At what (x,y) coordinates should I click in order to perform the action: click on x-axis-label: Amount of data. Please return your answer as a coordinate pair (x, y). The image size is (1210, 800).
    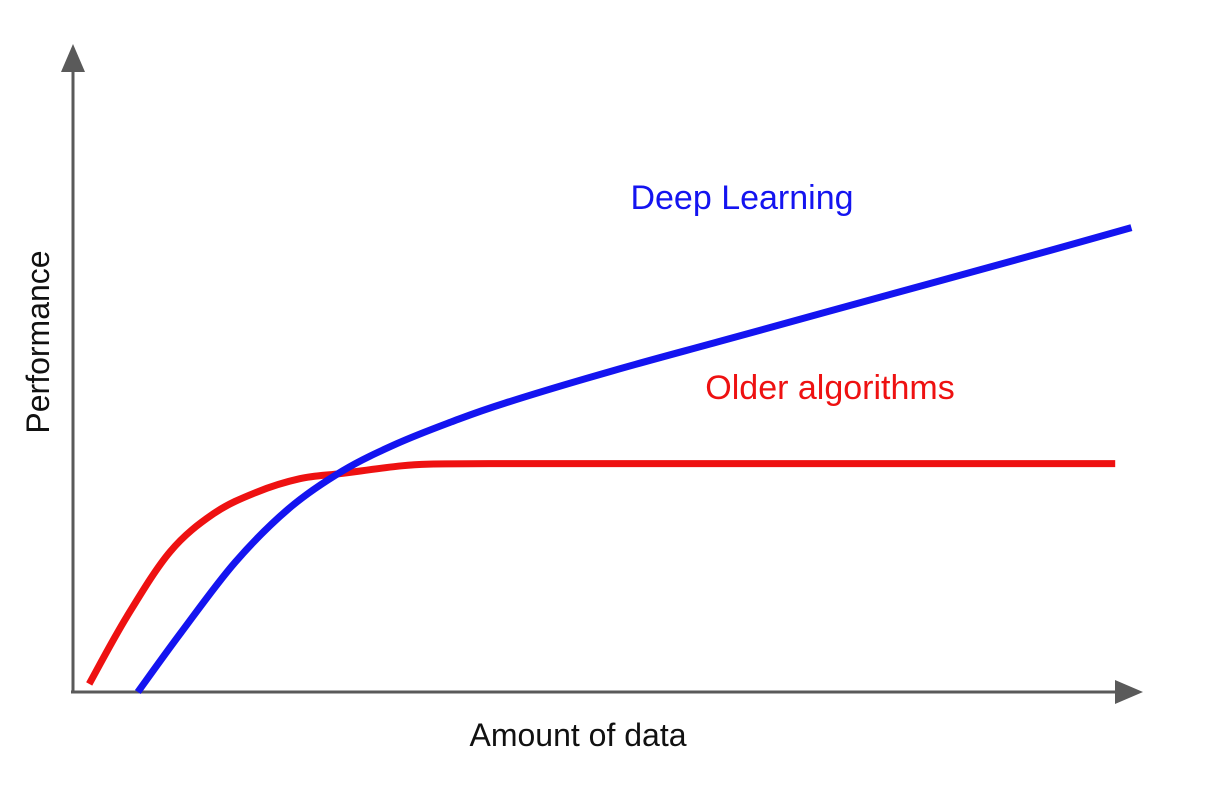
    Looking at the image, I should click on (577, 735).